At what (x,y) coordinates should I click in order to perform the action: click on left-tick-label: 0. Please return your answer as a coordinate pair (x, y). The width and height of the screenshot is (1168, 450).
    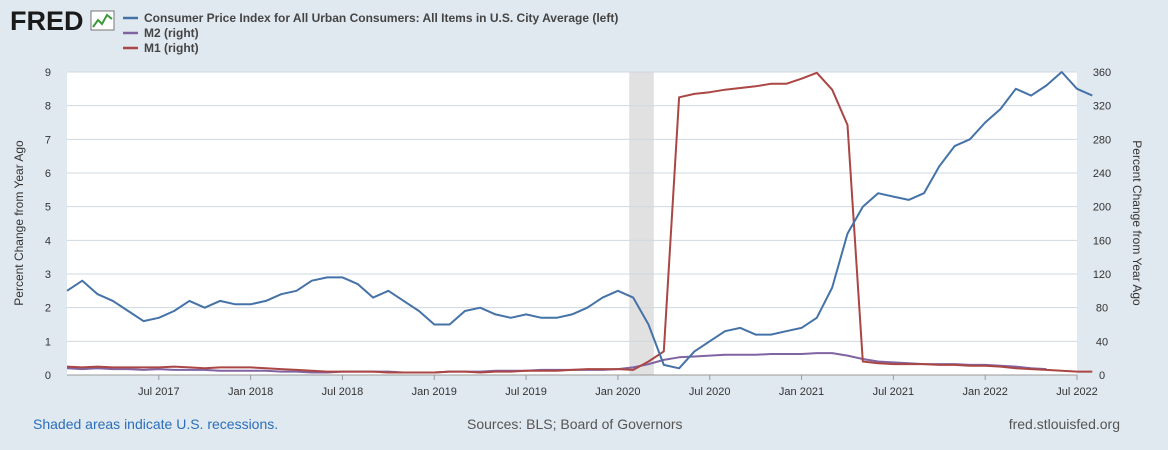
    Looking at the image, I should click on (48, 376).